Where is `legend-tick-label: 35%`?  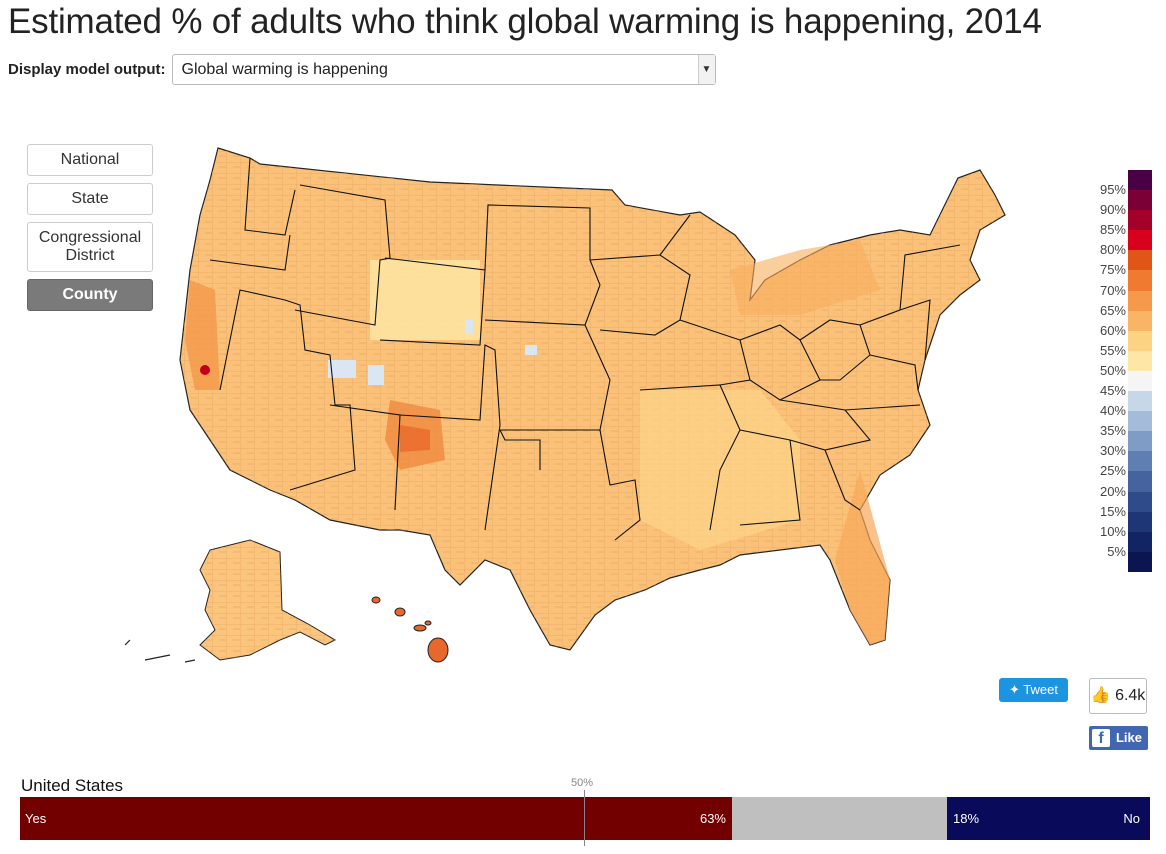 legend-tick-label: 35% is located at coordinates (1112, 431).